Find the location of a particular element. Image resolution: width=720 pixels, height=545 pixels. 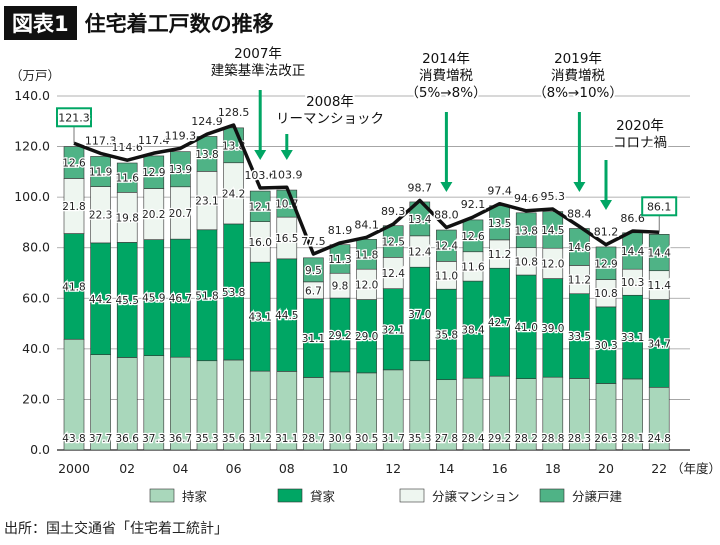

segment-value-label: 36.7 is located at coordinates (180, 439).